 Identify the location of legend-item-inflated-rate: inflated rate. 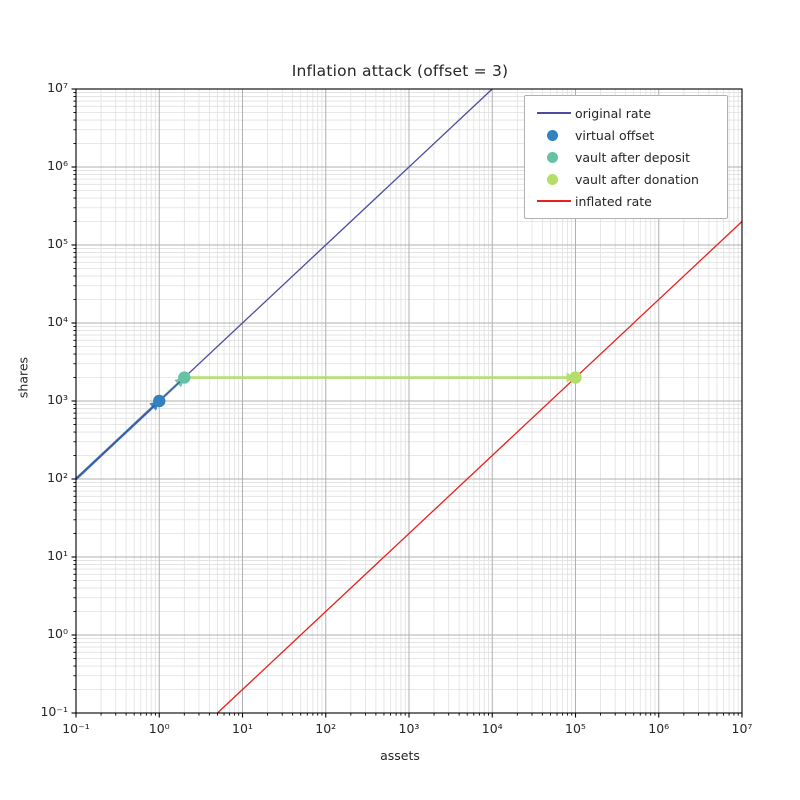
(626, 201).